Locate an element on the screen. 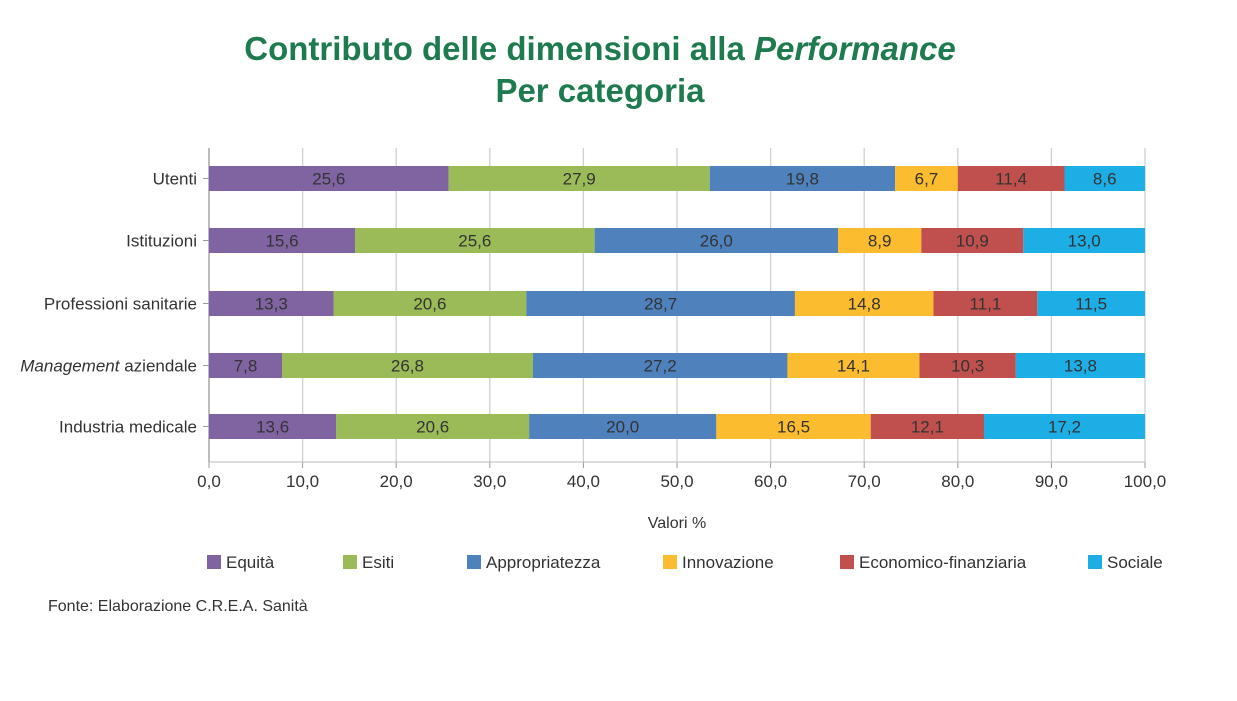 The height and width of the screenshot is (701, 1237). data-label: 10,3 is located at coordinates (967, 366).